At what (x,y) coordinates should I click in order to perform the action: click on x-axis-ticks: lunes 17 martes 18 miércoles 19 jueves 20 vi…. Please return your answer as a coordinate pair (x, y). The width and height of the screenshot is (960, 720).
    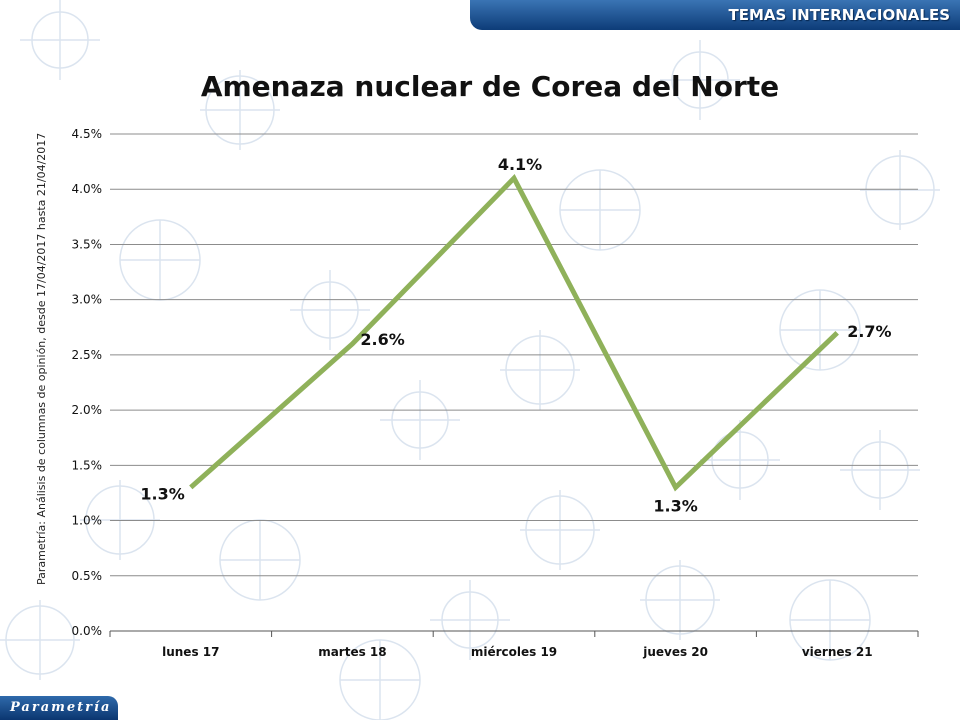
    Looking at the image, I should click on (514, 645).